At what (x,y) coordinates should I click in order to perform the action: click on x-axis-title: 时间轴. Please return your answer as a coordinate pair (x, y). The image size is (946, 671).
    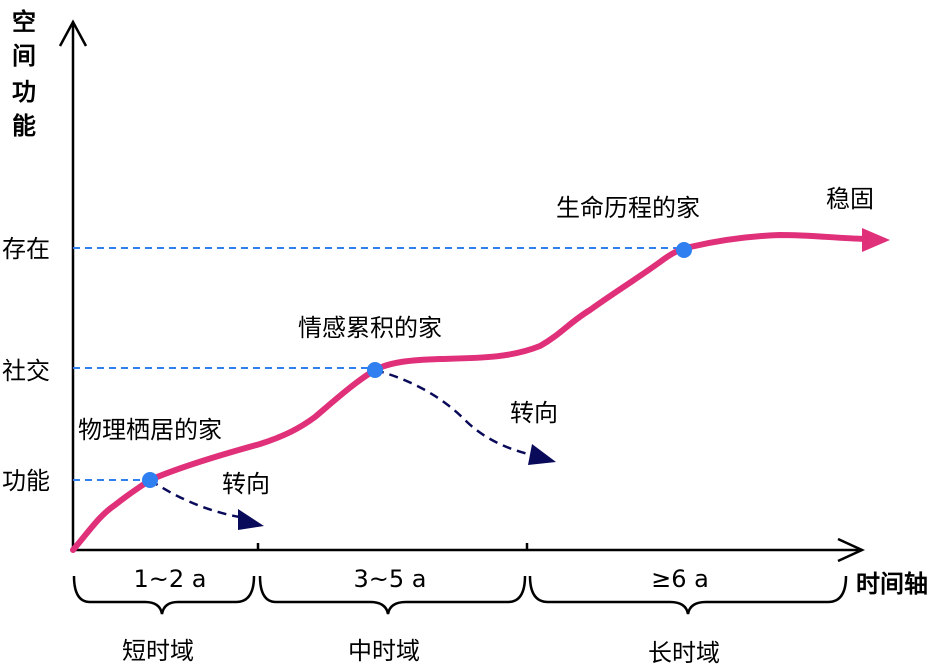
    Looking at the image, I should click on (892, 584).